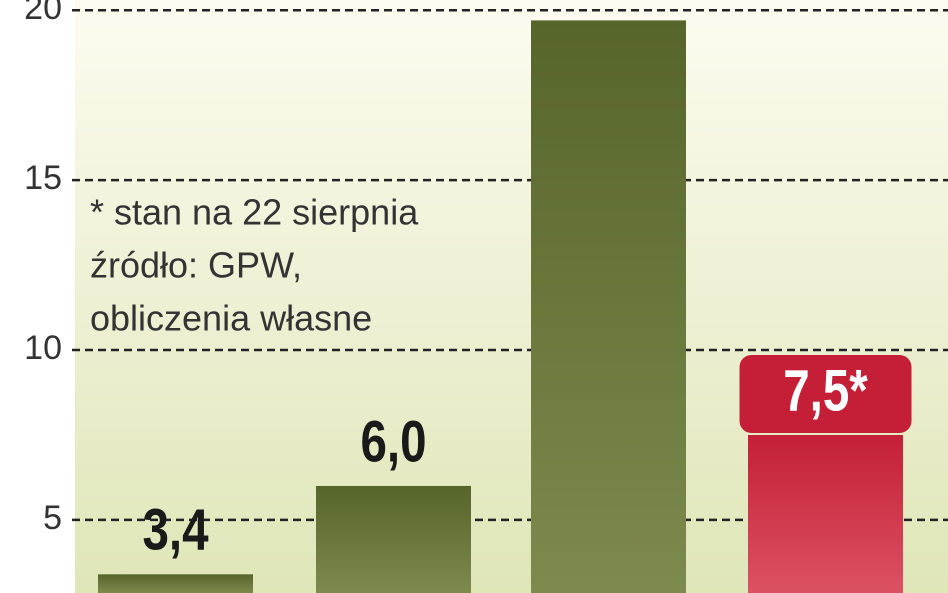 Image resolution: width=948 pixels, height=593 pixels. Describe the element at coordinates (231, 318) in the screenshot. I see `annotation-line: obliczenia własne` at that location.